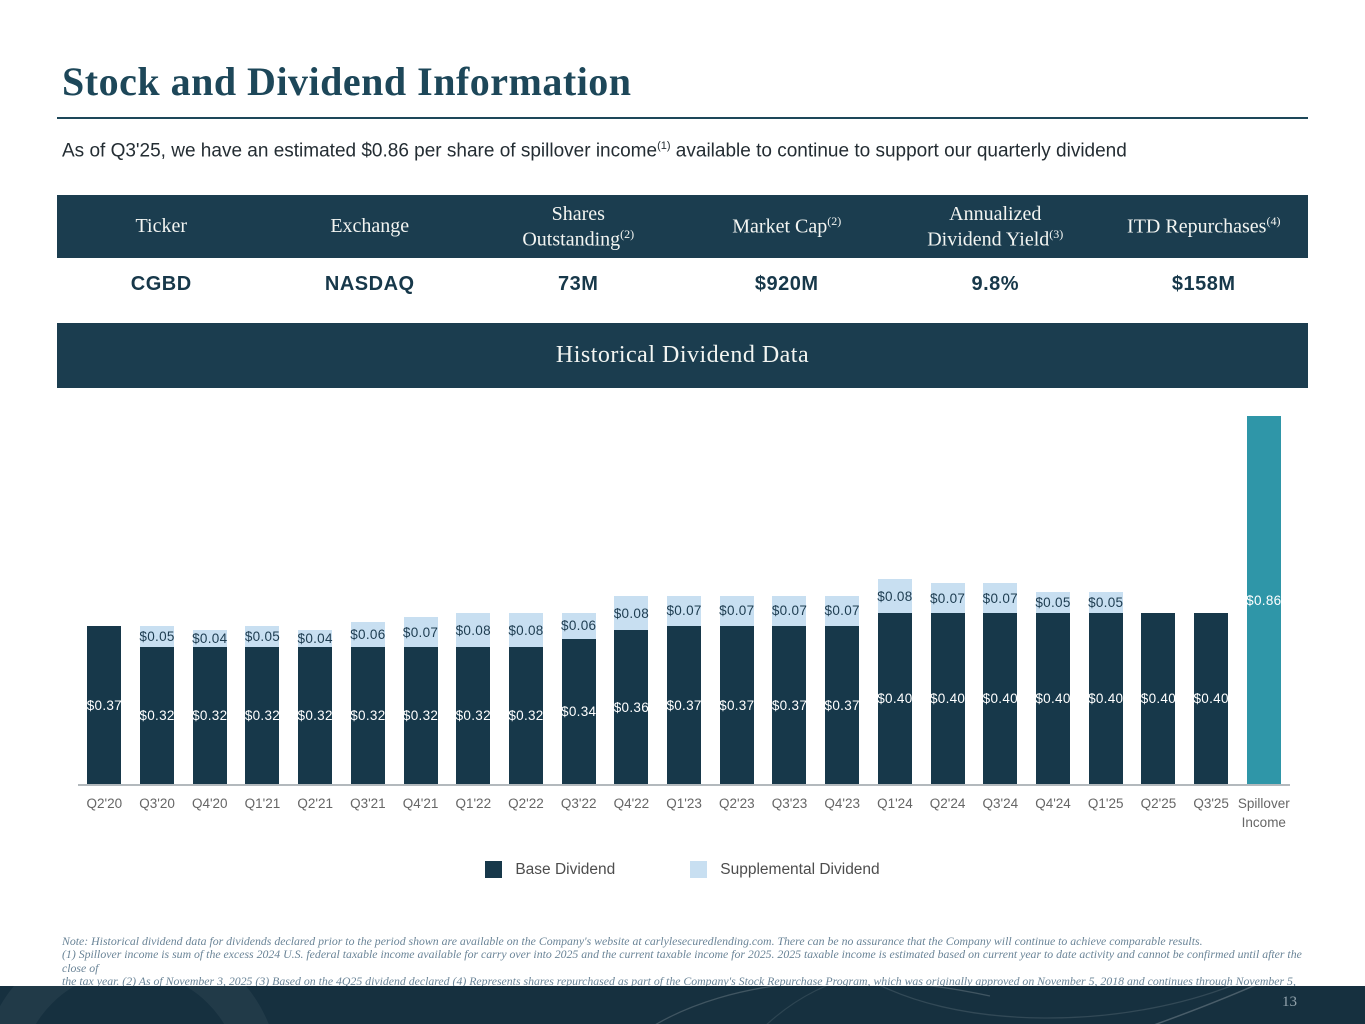 Image resolution: width=1365 pixels, height=1024 pixels. Describe the element at coordinates (664, 146) in the screenshot. I see `subtitle-footnote-ref: (1)` at that location.